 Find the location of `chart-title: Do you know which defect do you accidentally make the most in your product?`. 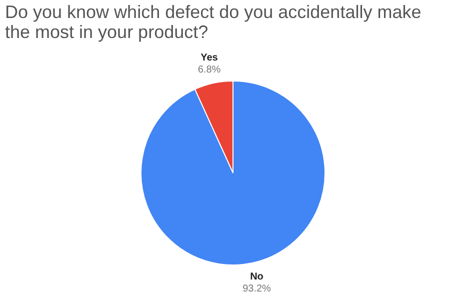

chart-title: Do you know which defect do you accidentally make the most in your product? is located at coordinates (213, 22).